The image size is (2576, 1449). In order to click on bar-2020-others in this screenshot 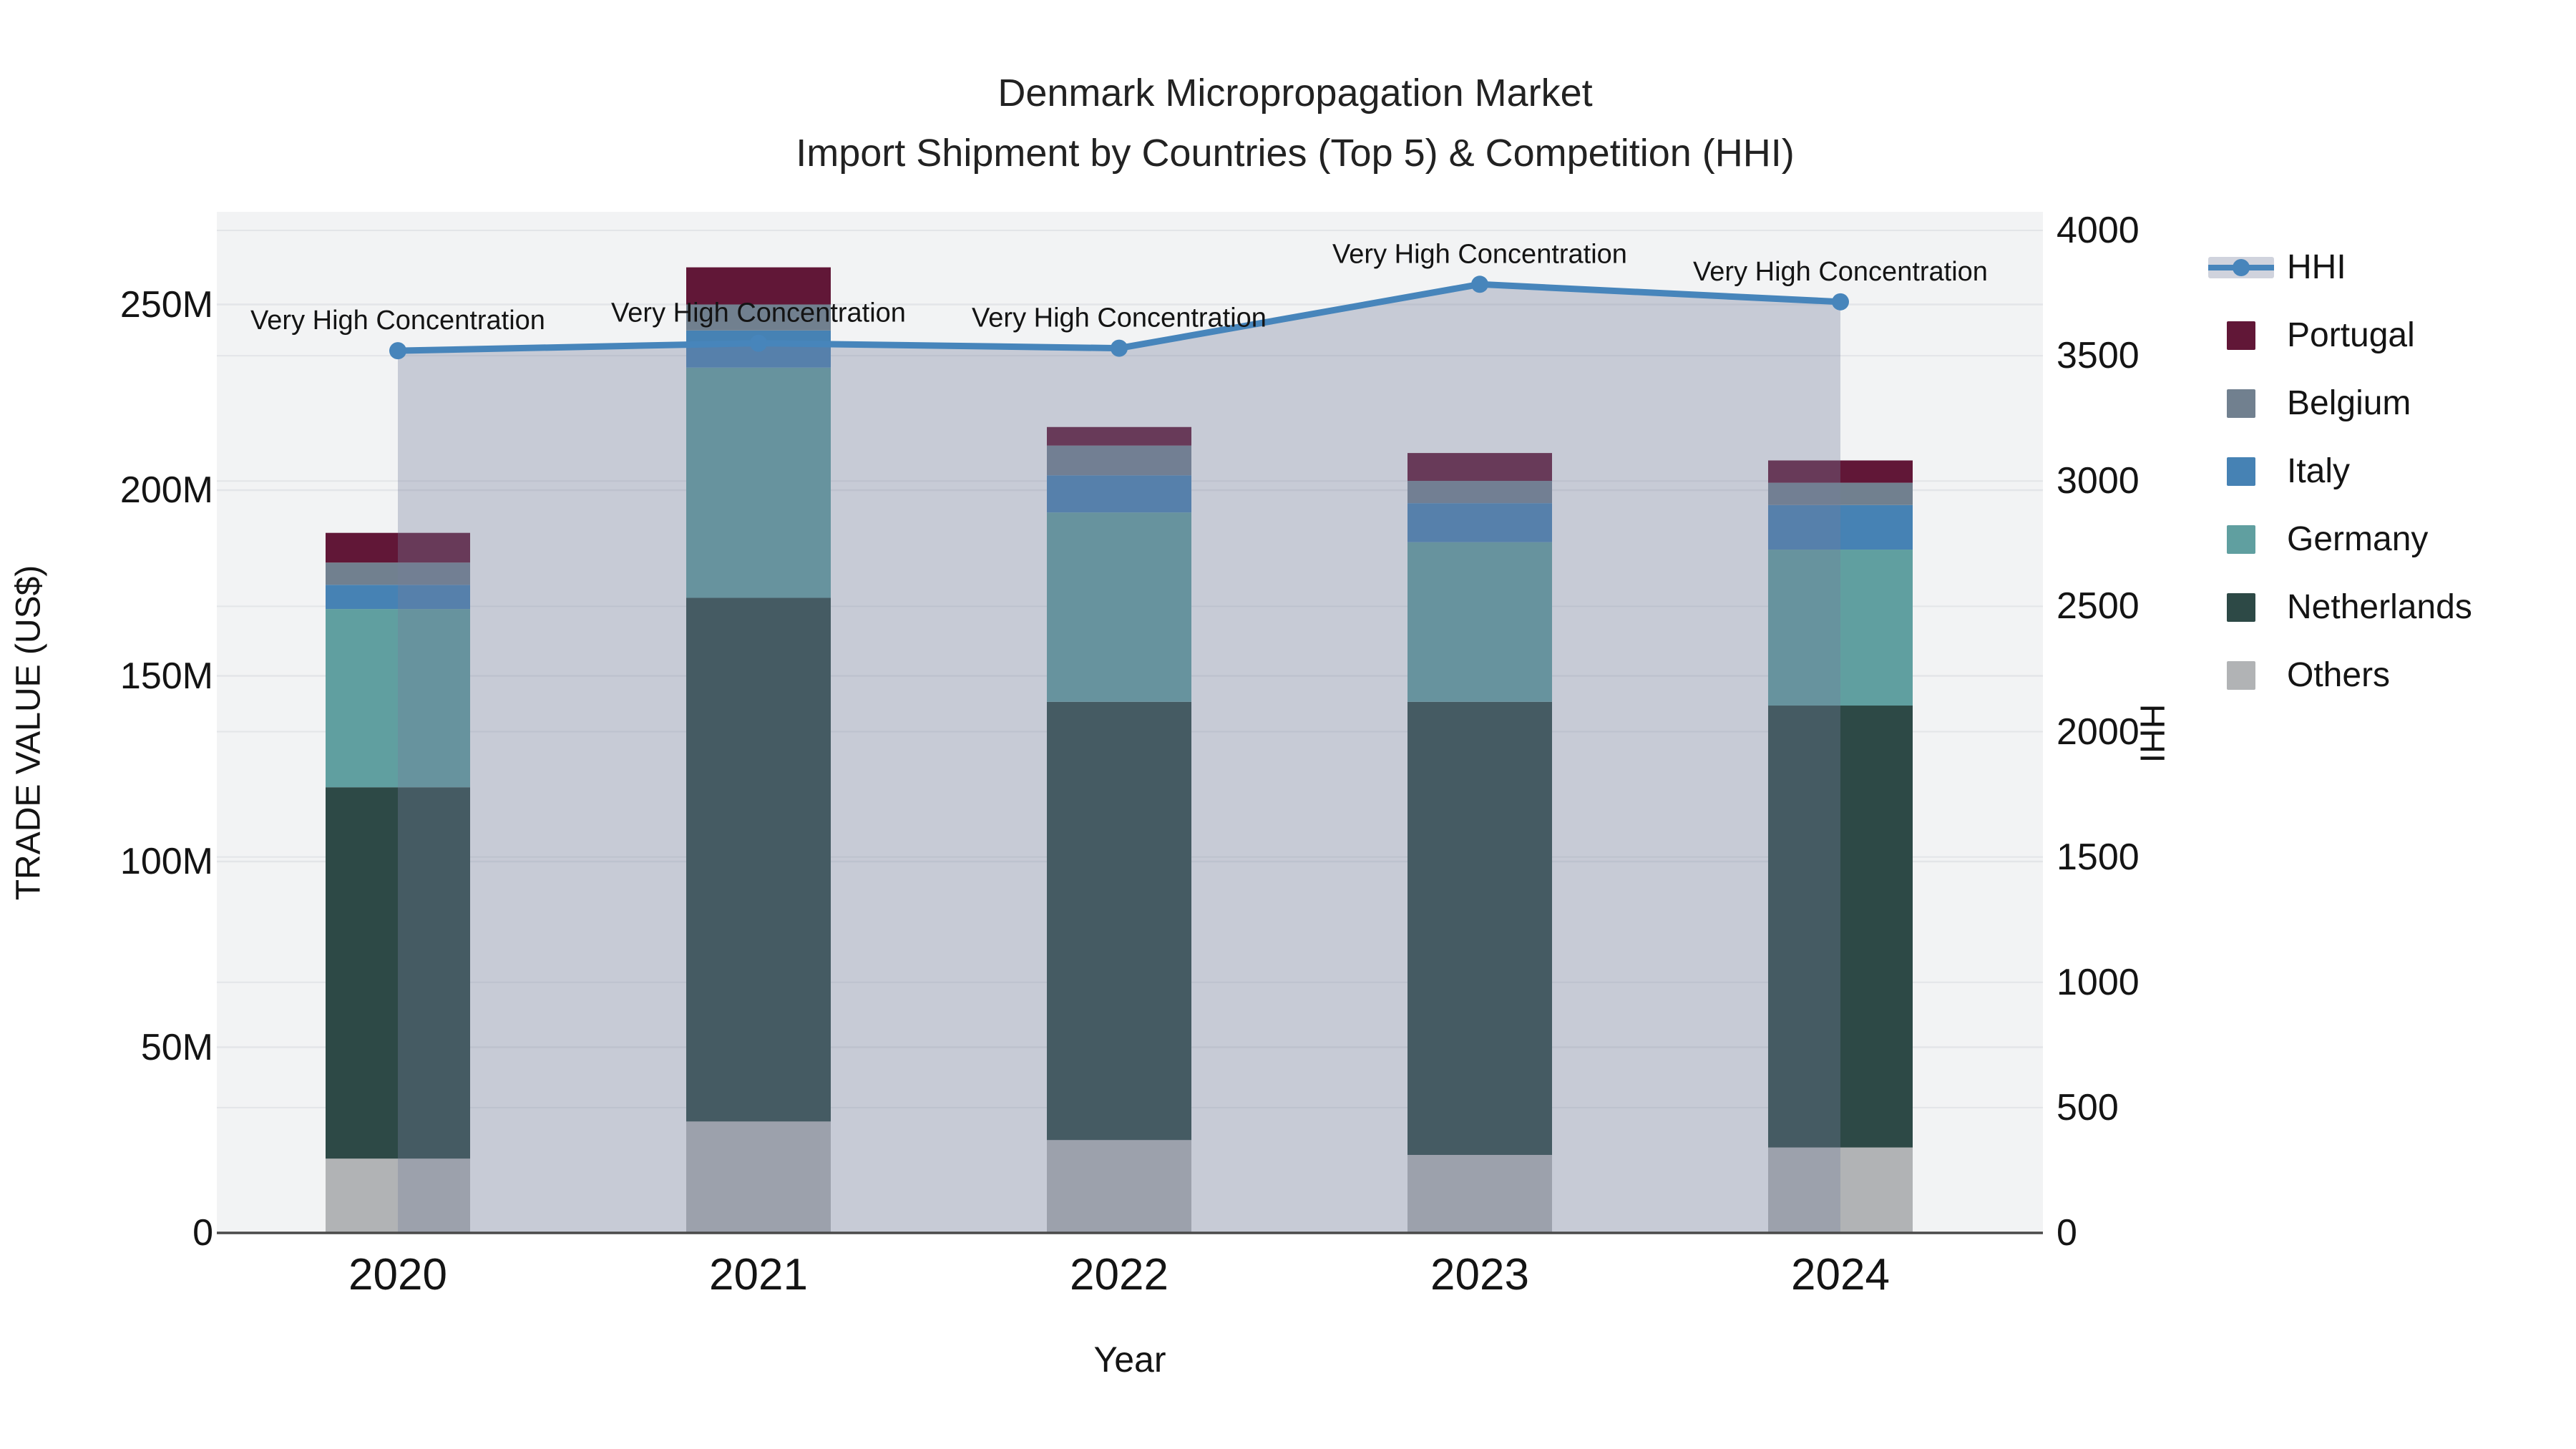, I will do `click(398, 1195)`.